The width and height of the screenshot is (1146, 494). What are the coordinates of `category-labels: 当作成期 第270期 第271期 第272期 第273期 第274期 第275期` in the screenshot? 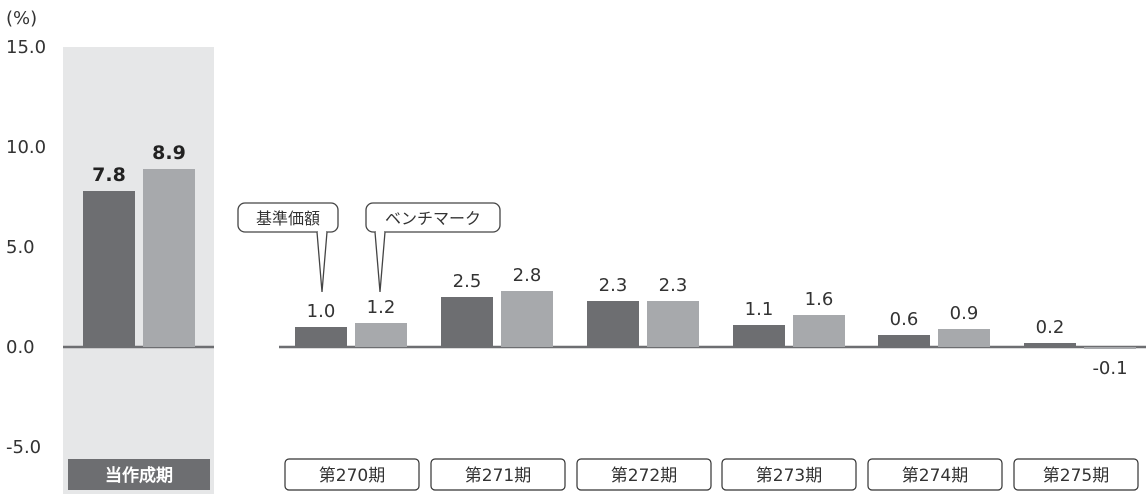 It's located at (603, 474).